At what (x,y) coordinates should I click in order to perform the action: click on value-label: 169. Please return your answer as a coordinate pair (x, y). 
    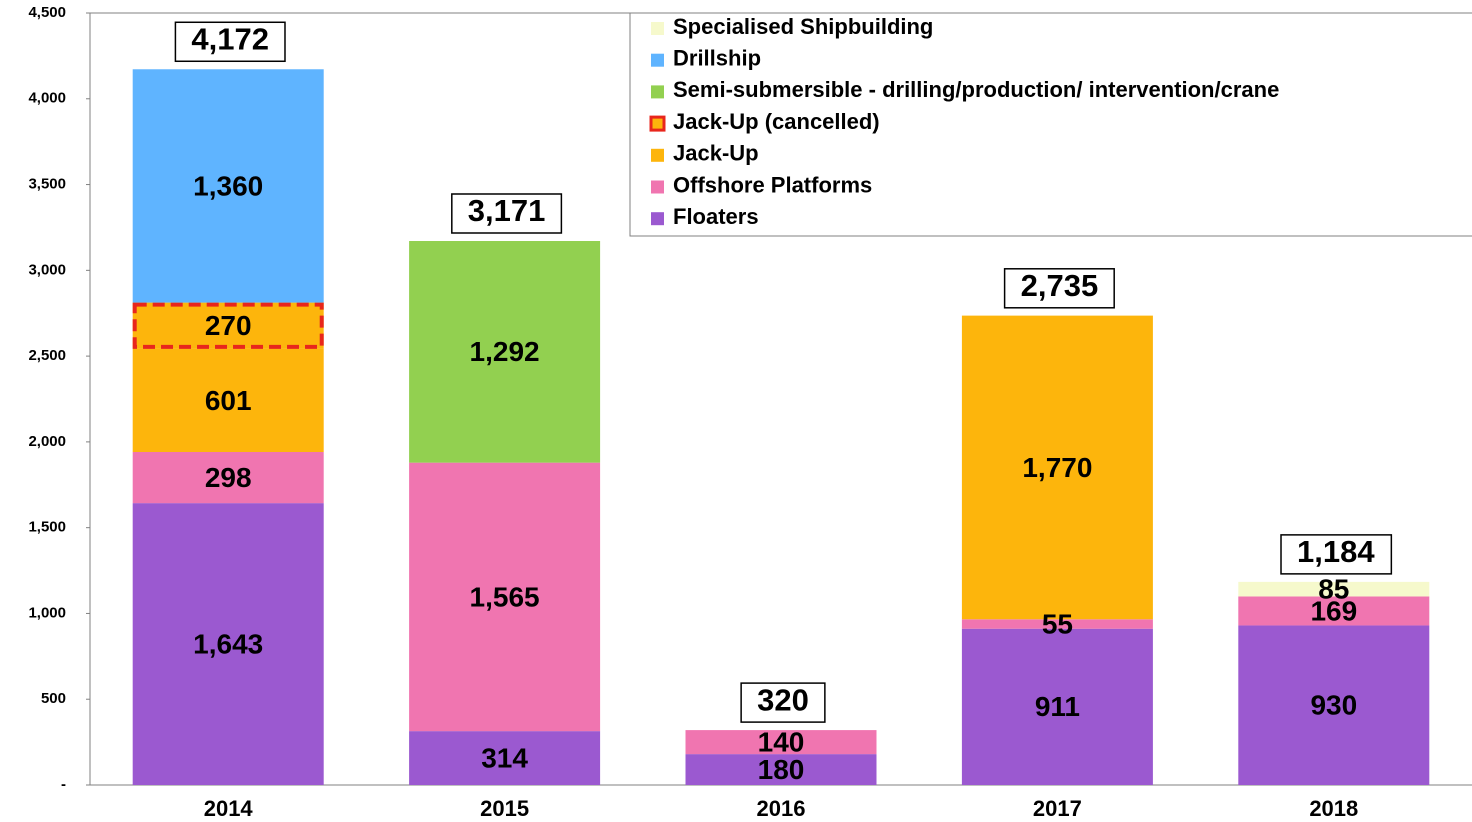
    Looking at the image, I should click on (1333, 610).